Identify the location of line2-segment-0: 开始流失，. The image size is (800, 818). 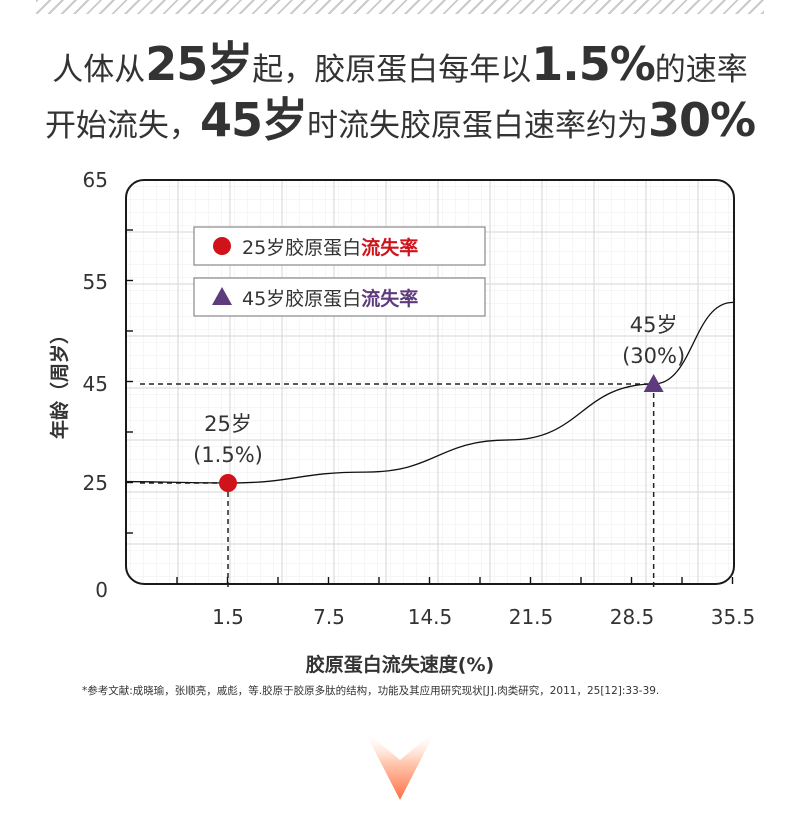
(122, 126).